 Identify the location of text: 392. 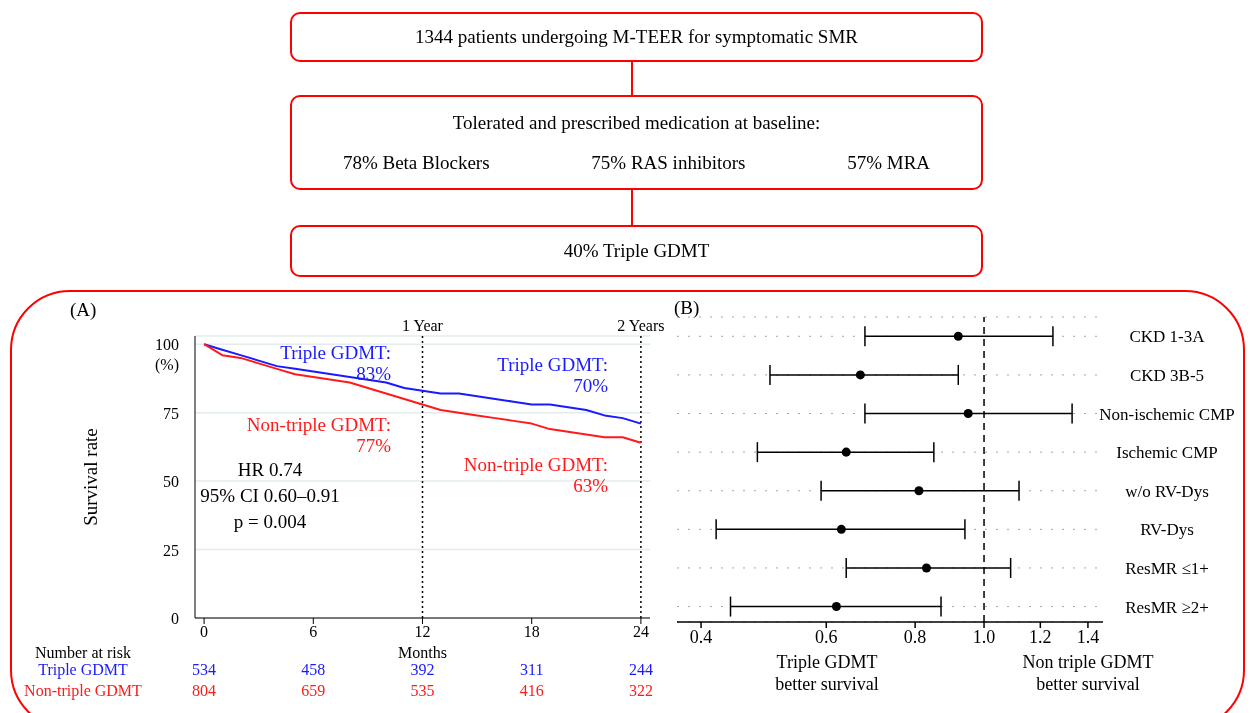
(422, 669).